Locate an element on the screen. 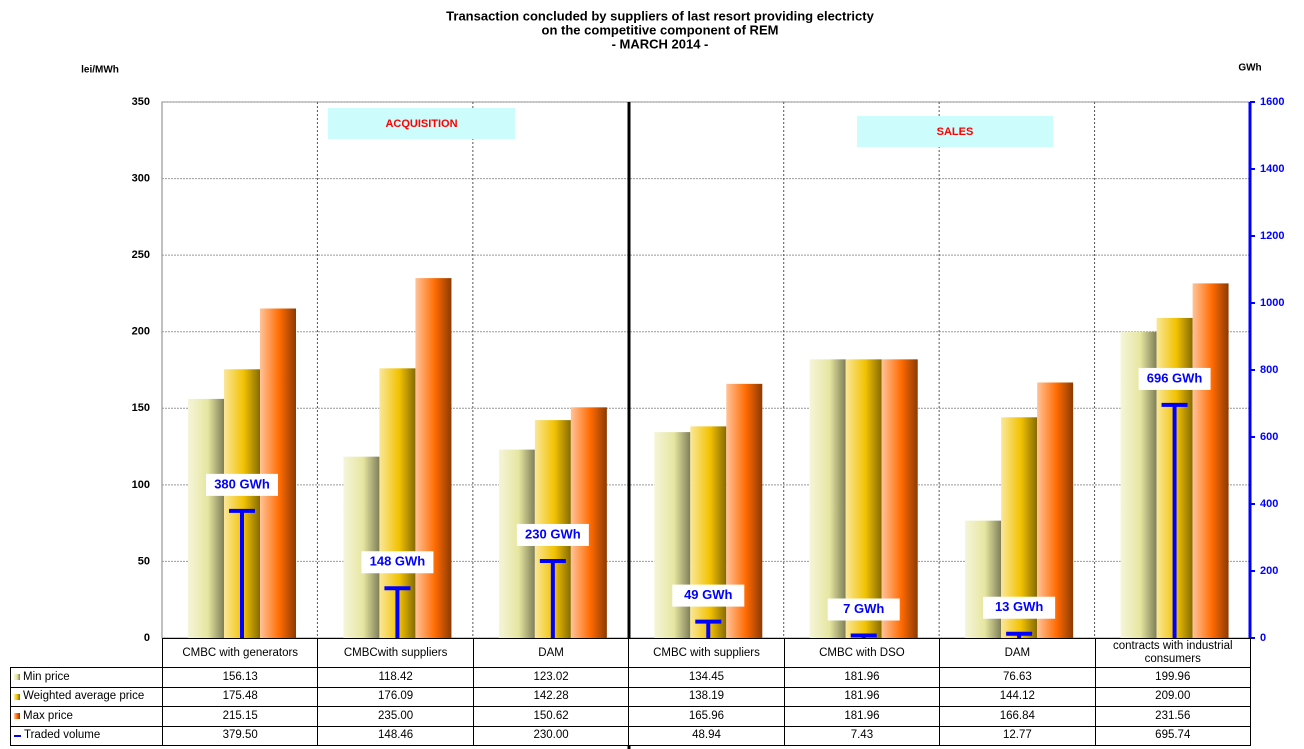  table-value: 695.74 is located at coordinates (1172, 735).